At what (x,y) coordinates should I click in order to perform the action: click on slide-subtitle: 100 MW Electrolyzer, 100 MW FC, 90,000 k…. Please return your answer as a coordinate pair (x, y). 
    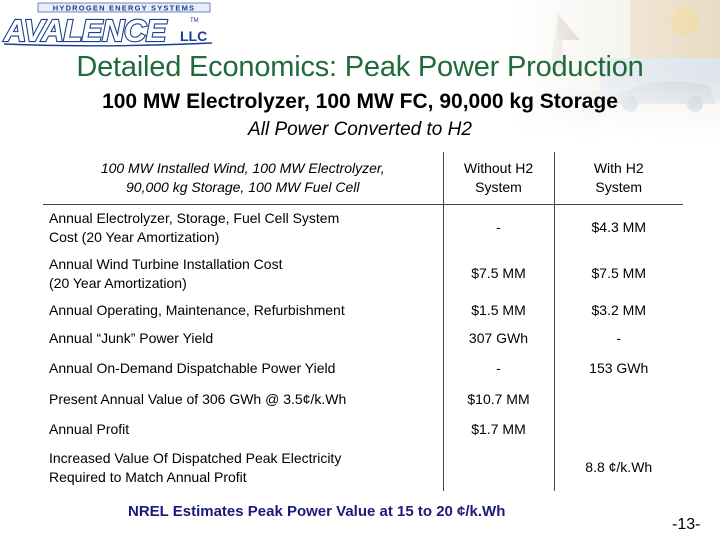
    Looking at the image, I should click on (360, 101).